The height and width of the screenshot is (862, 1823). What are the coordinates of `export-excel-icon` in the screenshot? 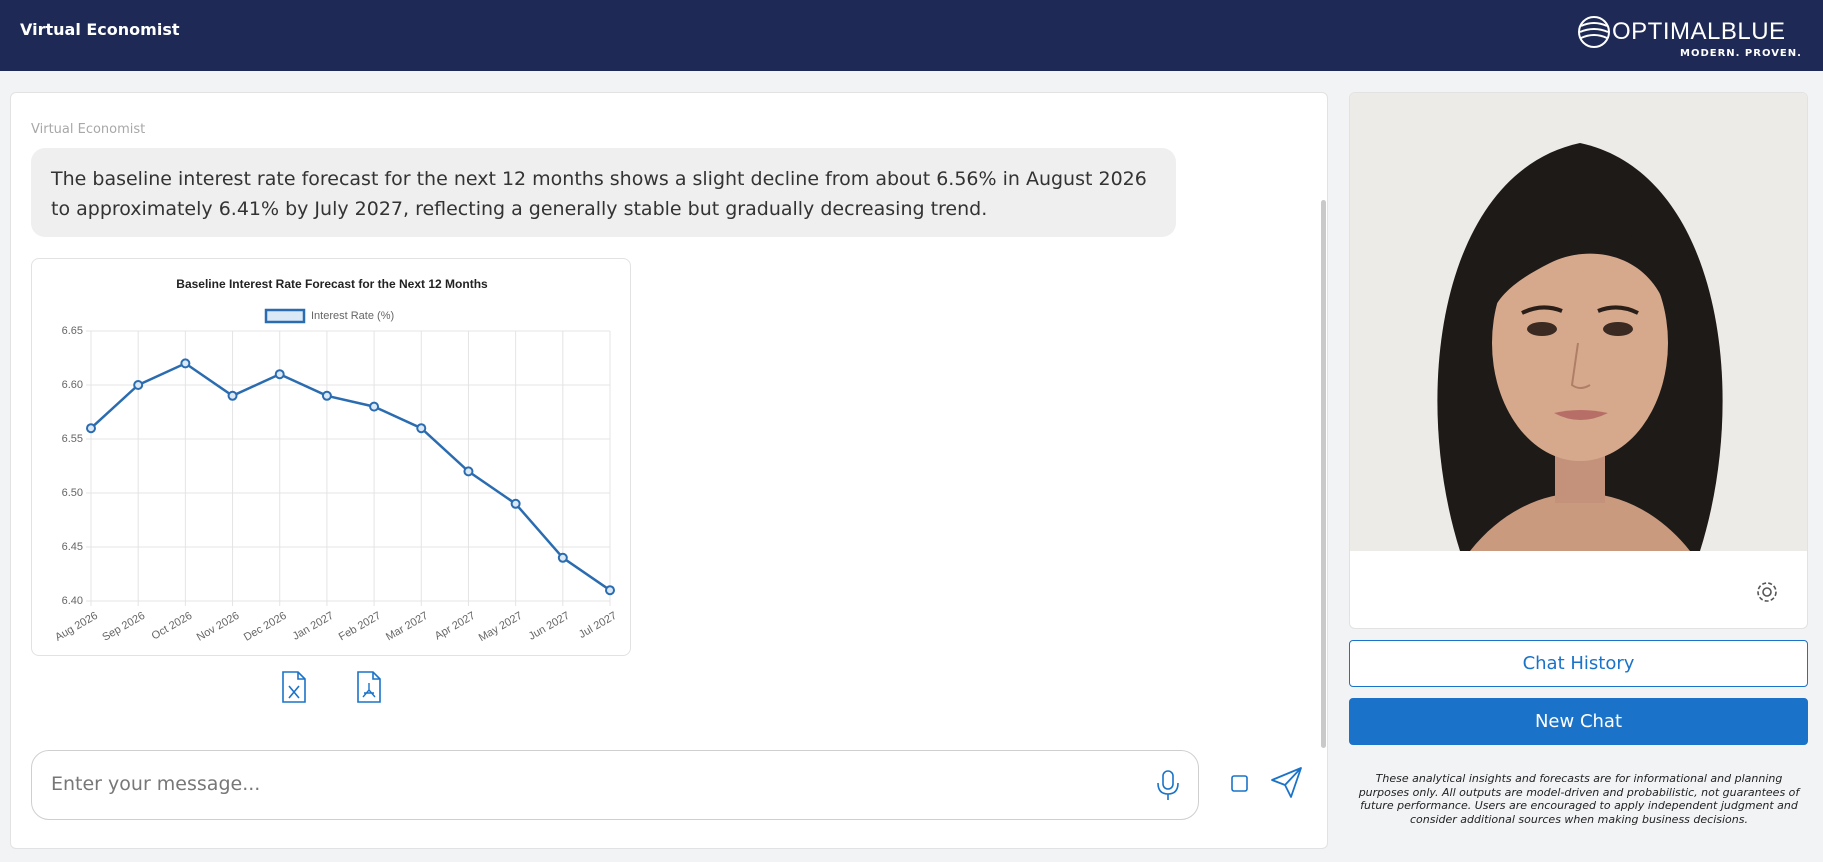 It's located at (294, 687).